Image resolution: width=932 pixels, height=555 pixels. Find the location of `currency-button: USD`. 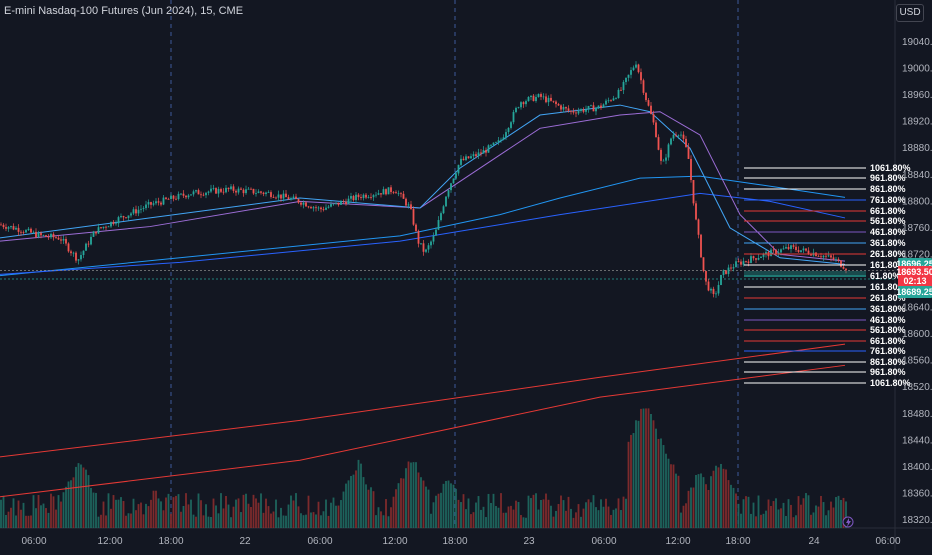

currency-button: USD is located at coordinates (910, 13).